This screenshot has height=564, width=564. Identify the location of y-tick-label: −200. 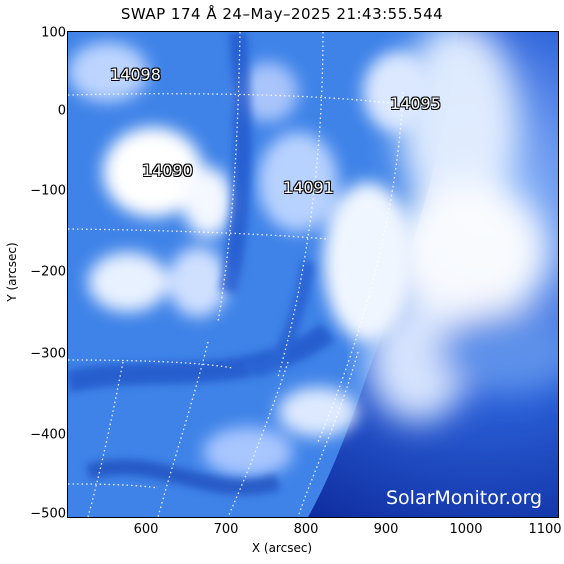
(48, 272).